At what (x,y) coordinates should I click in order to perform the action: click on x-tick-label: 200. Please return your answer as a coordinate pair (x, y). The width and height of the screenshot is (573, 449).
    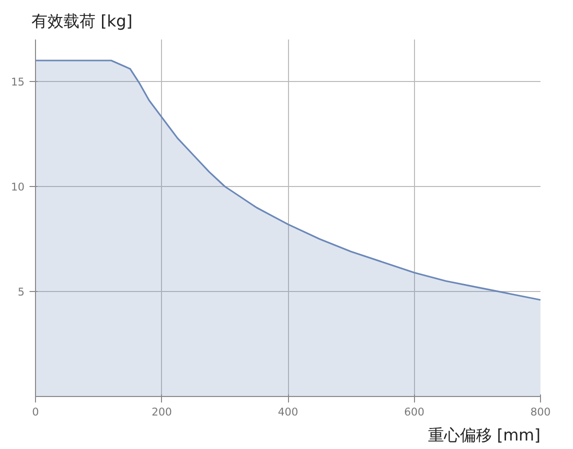
    Looking at the image, I should click on (162, 412).